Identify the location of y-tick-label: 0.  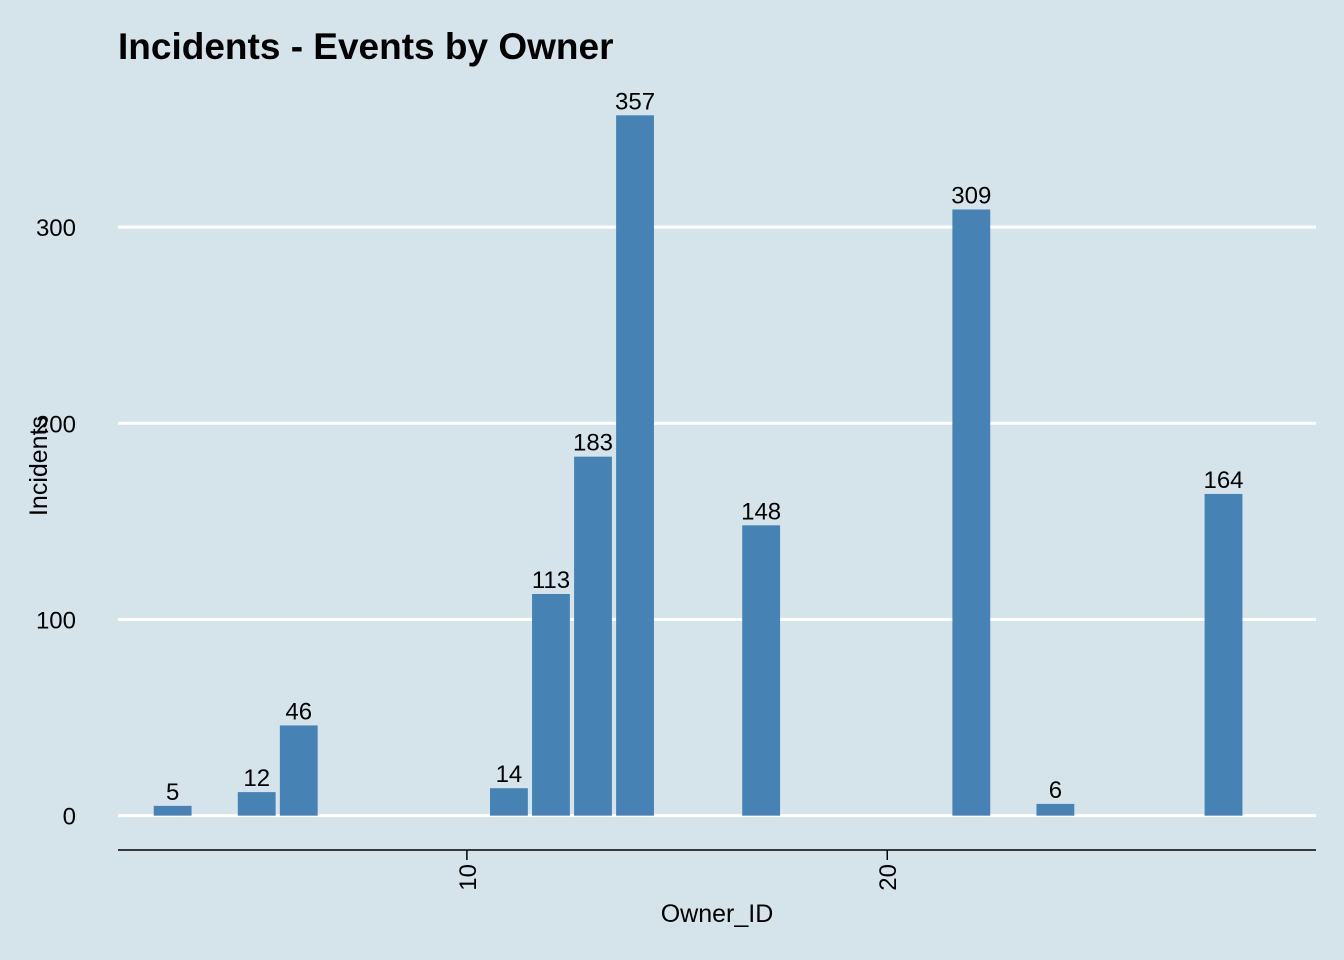
(69, 817).